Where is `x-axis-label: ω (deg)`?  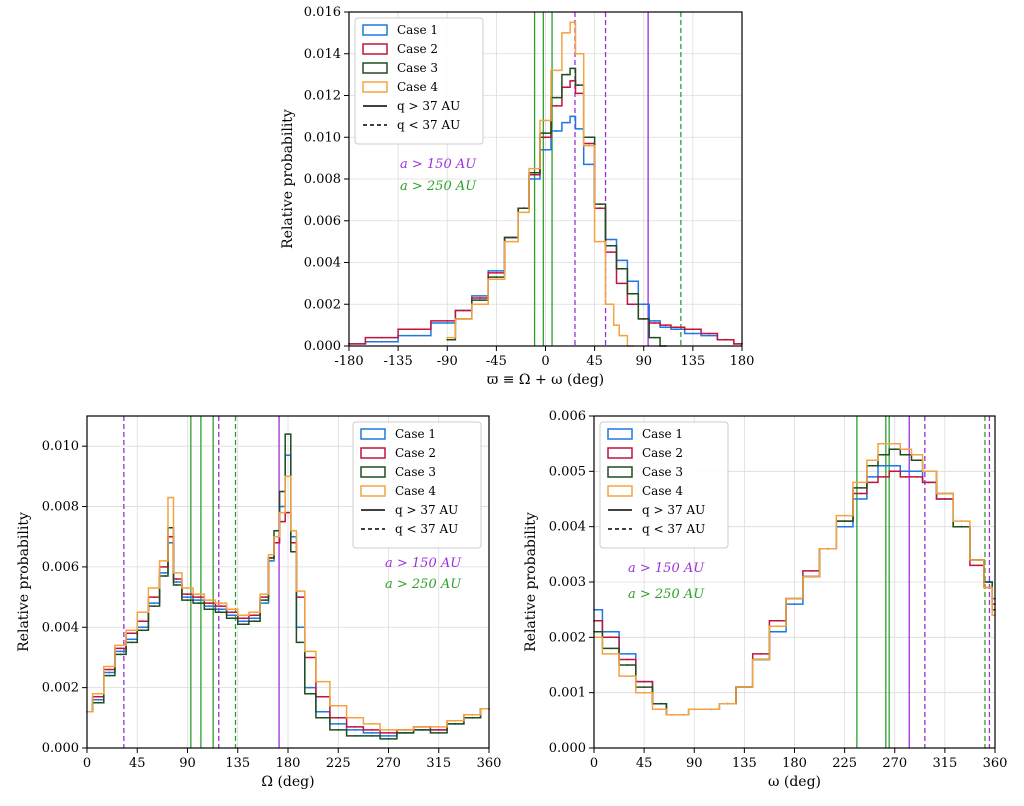 x-axis-label: ω (deg) is located at coordinates (794, 782).